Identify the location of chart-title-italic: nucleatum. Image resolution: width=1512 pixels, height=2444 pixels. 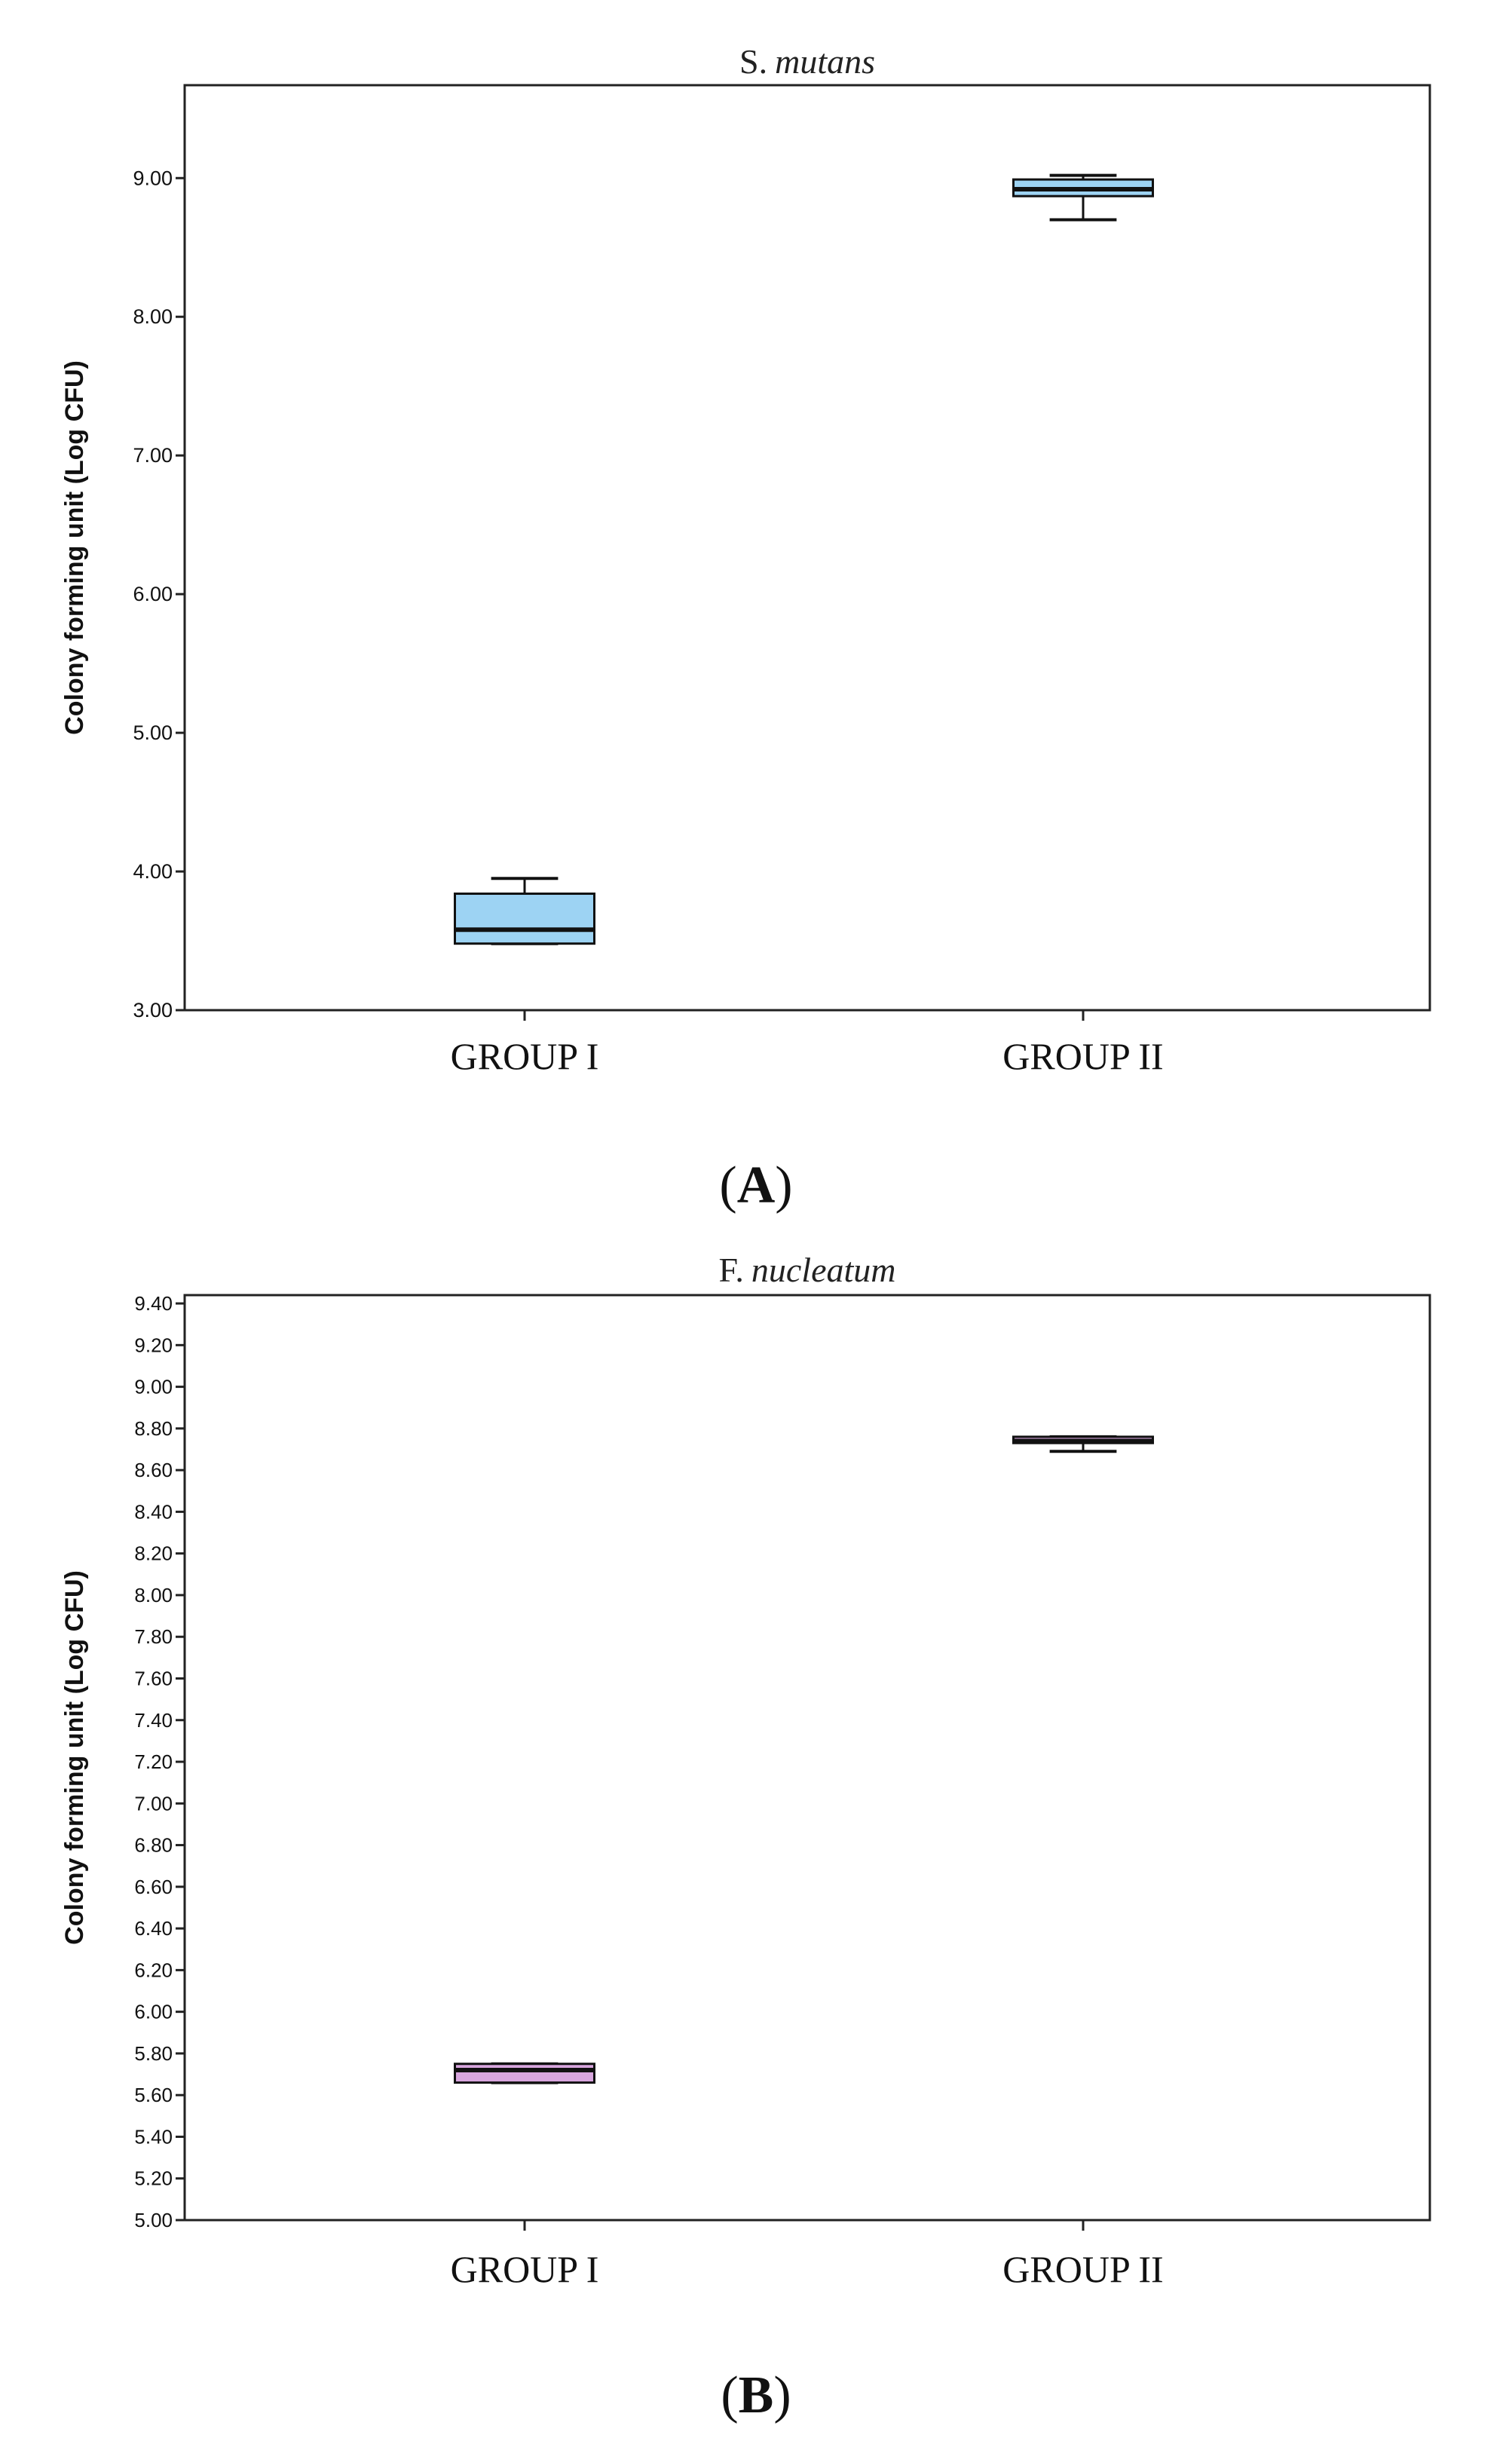
(824, 1270).